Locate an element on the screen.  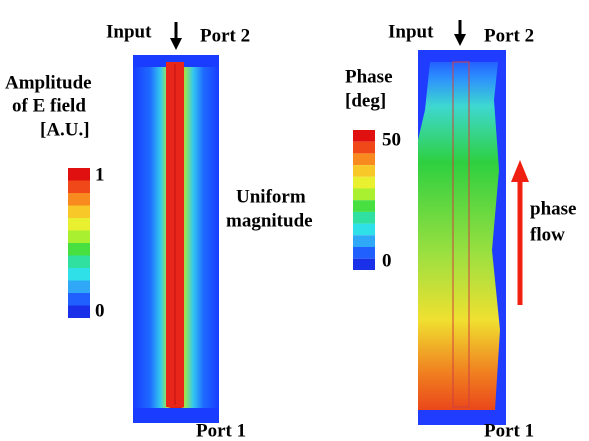
colorbar-tick-label: 1 is located at coordinates (100, 174).